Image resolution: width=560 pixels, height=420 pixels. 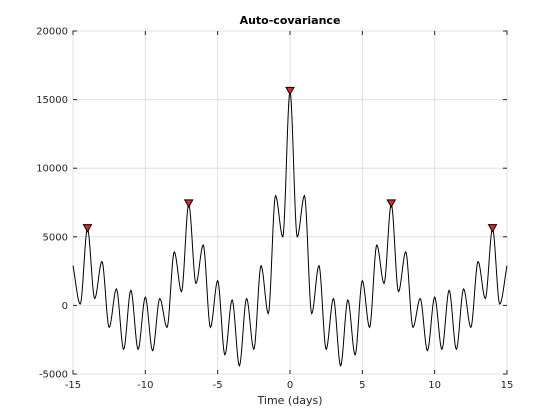 What do you see at coordinates (73, 385) in the screenshot?
I see `x-tick-label: -15` at bounding box center [73, 385].